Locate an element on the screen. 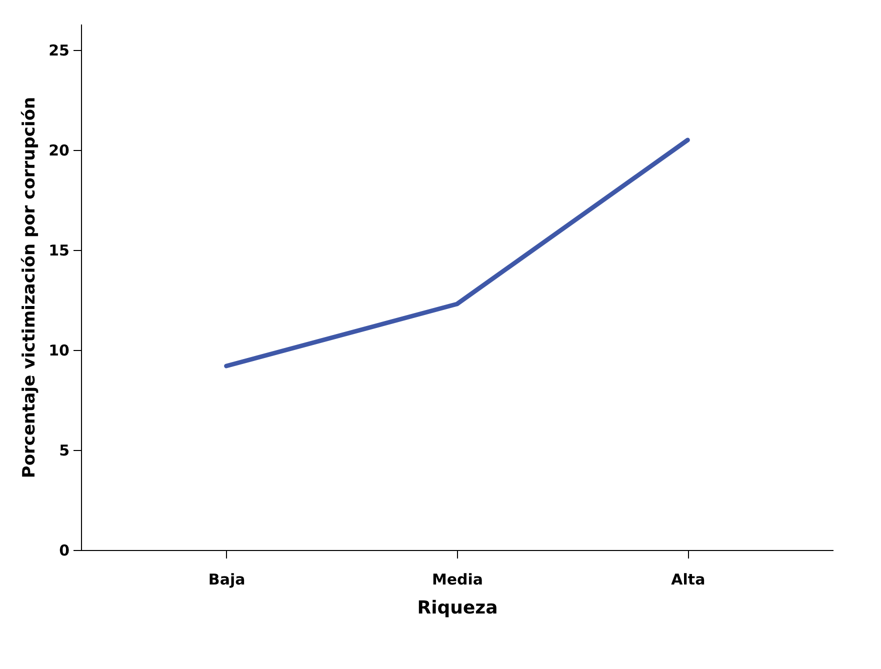 Image resolution: width=881 pixels, height=669 pixels. y-tick-label: 25 is located at coordinates (59, 51).